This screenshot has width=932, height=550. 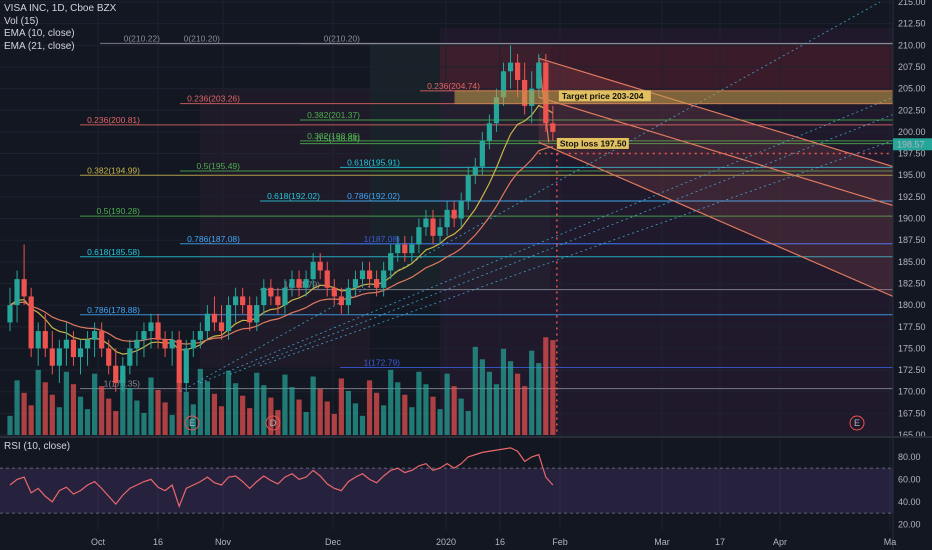 I want to click on fib-label: 0.618(185.58), so click(x=113, y=252).